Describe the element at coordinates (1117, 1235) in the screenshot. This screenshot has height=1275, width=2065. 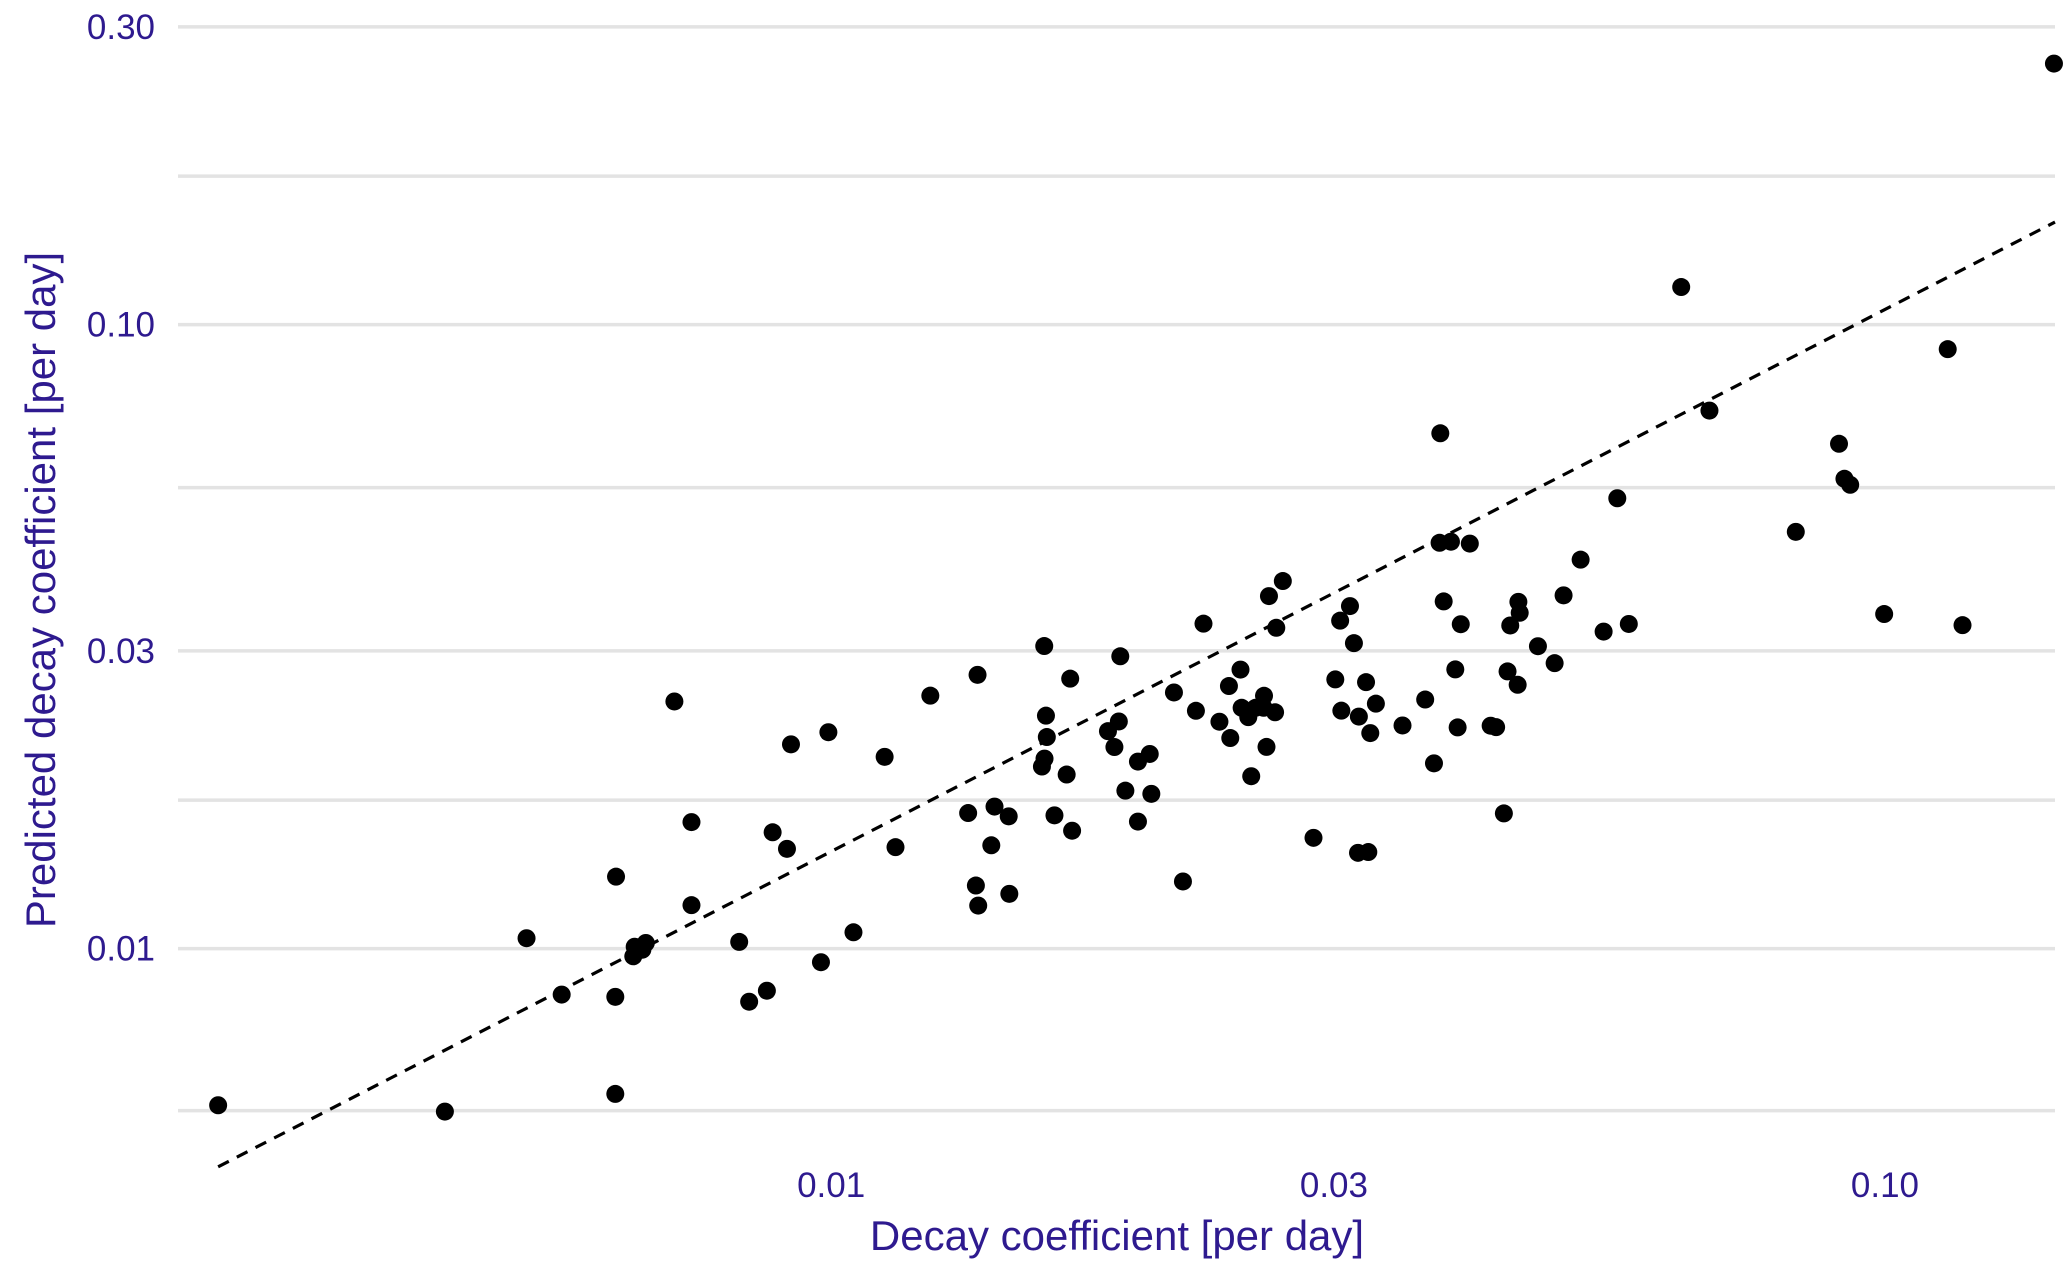
I see `x-axis-title: Decay coefficient [per day]` at that location.